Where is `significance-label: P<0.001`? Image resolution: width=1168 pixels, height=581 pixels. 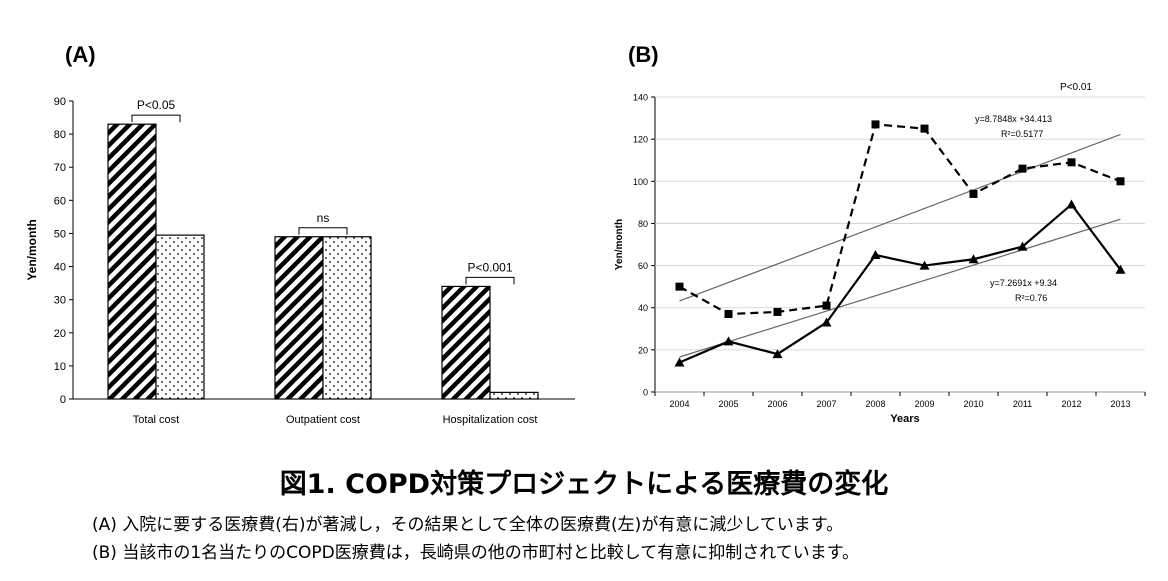
significance-label: P<0.001 is located at coordinates (489, 267).